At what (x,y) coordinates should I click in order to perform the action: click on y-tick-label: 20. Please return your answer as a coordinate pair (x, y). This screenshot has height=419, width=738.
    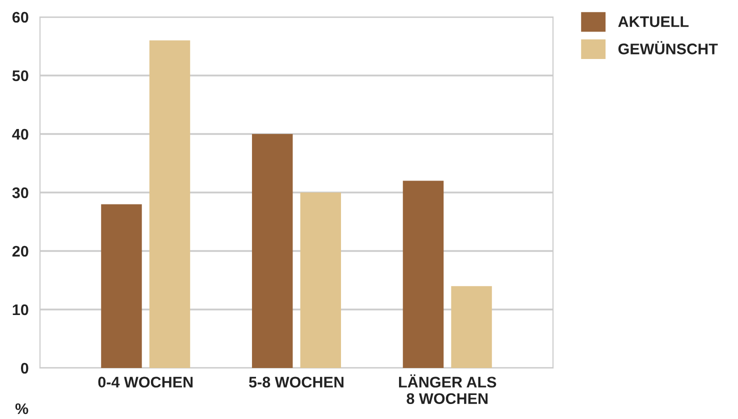
    Looking at the image, I should click on (20, 251).